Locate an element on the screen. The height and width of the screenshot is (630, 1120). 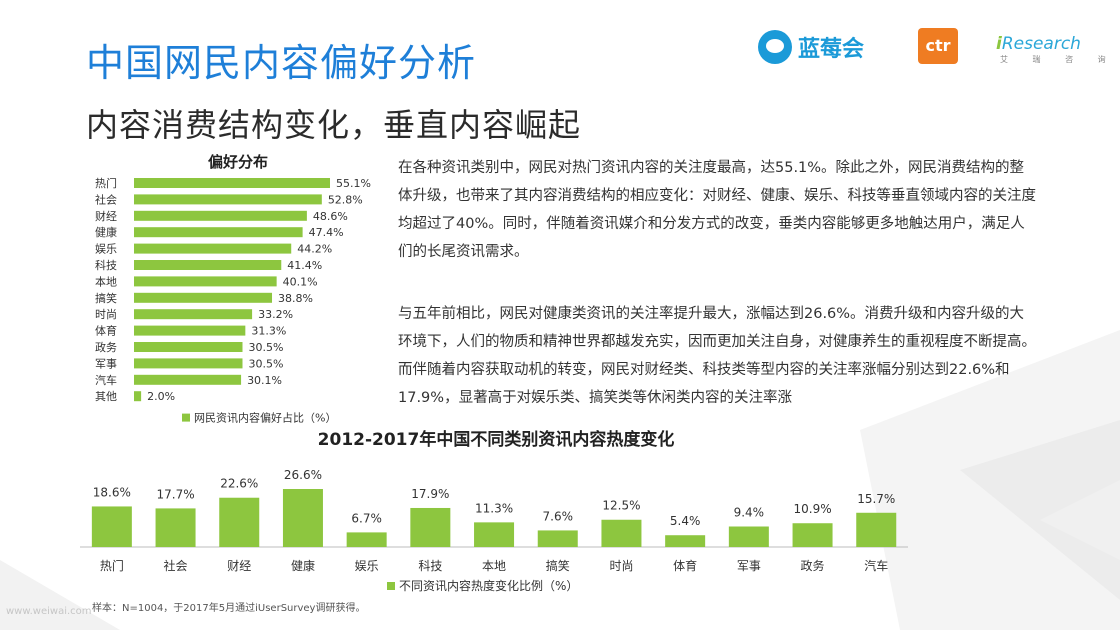
hchart-category-label: 其他 is located at coordinates (106, 396).